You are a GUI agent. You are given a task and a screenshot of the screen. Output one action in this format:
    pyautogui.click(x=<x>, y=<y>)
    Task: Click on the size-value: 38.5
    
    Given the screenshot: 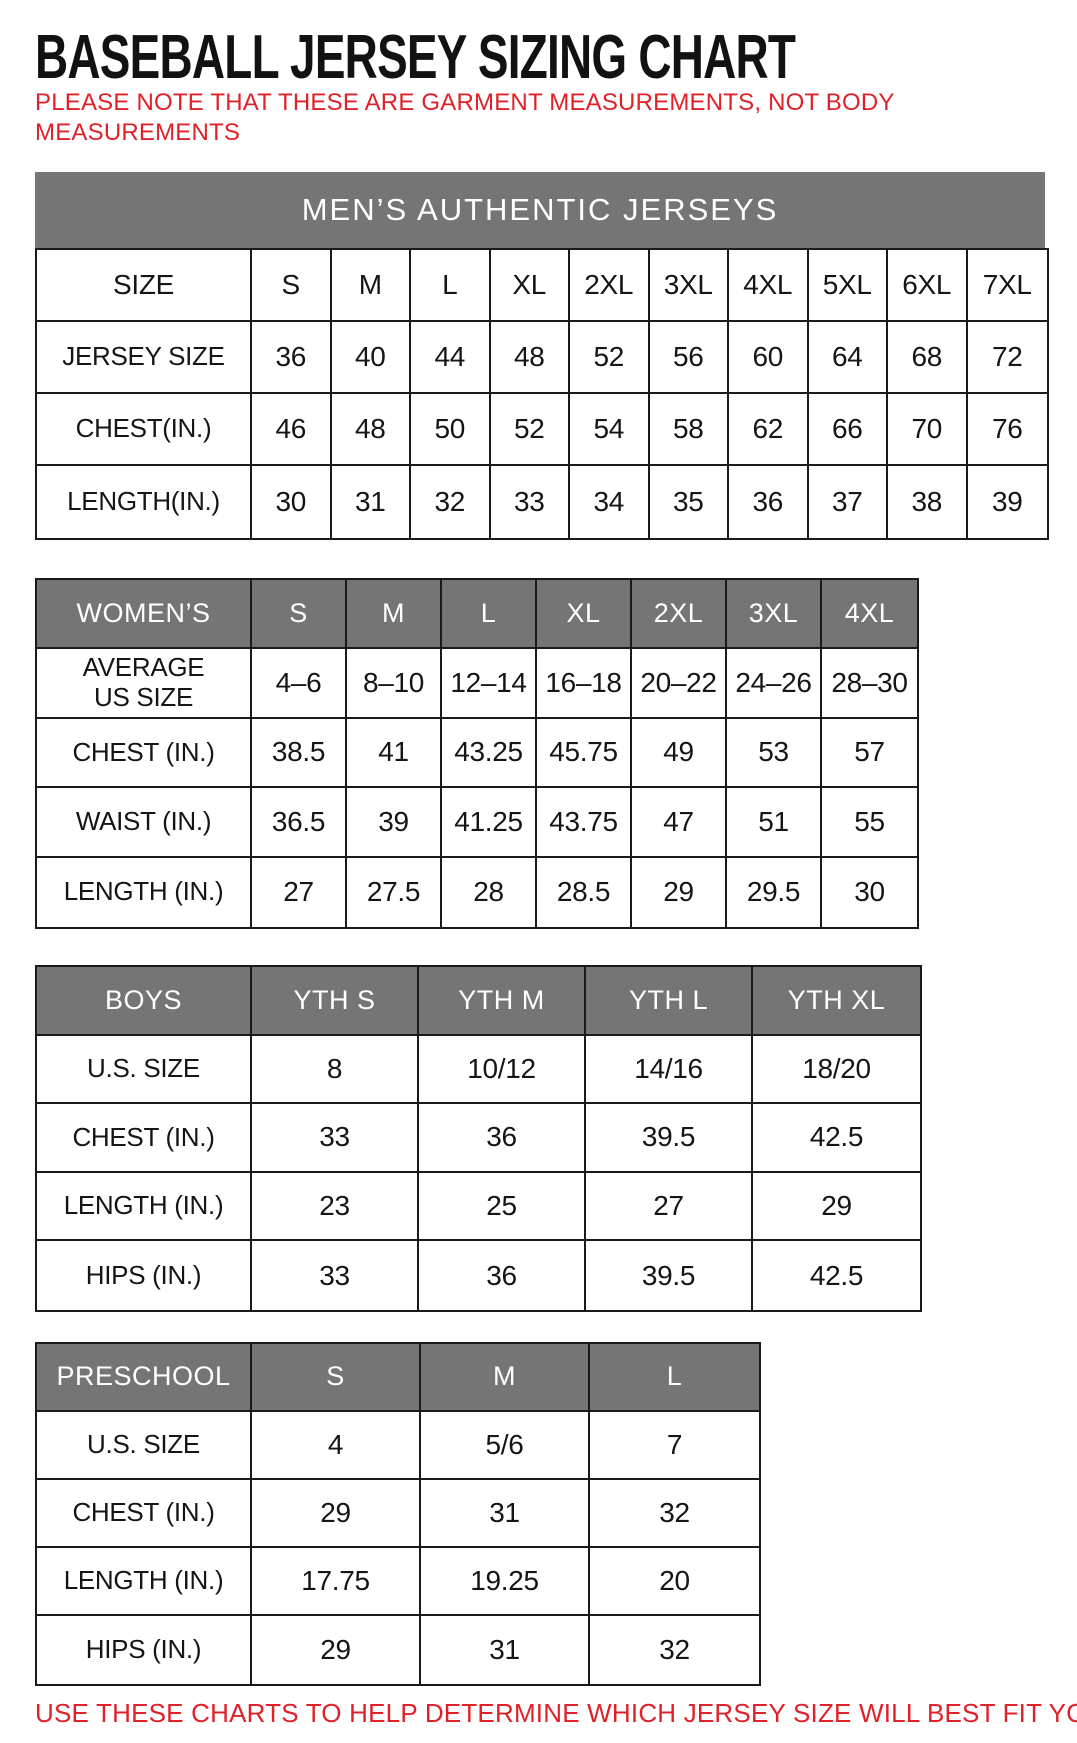 What is the action you would take?
    pyautogui.click(x=299, y=753)
    